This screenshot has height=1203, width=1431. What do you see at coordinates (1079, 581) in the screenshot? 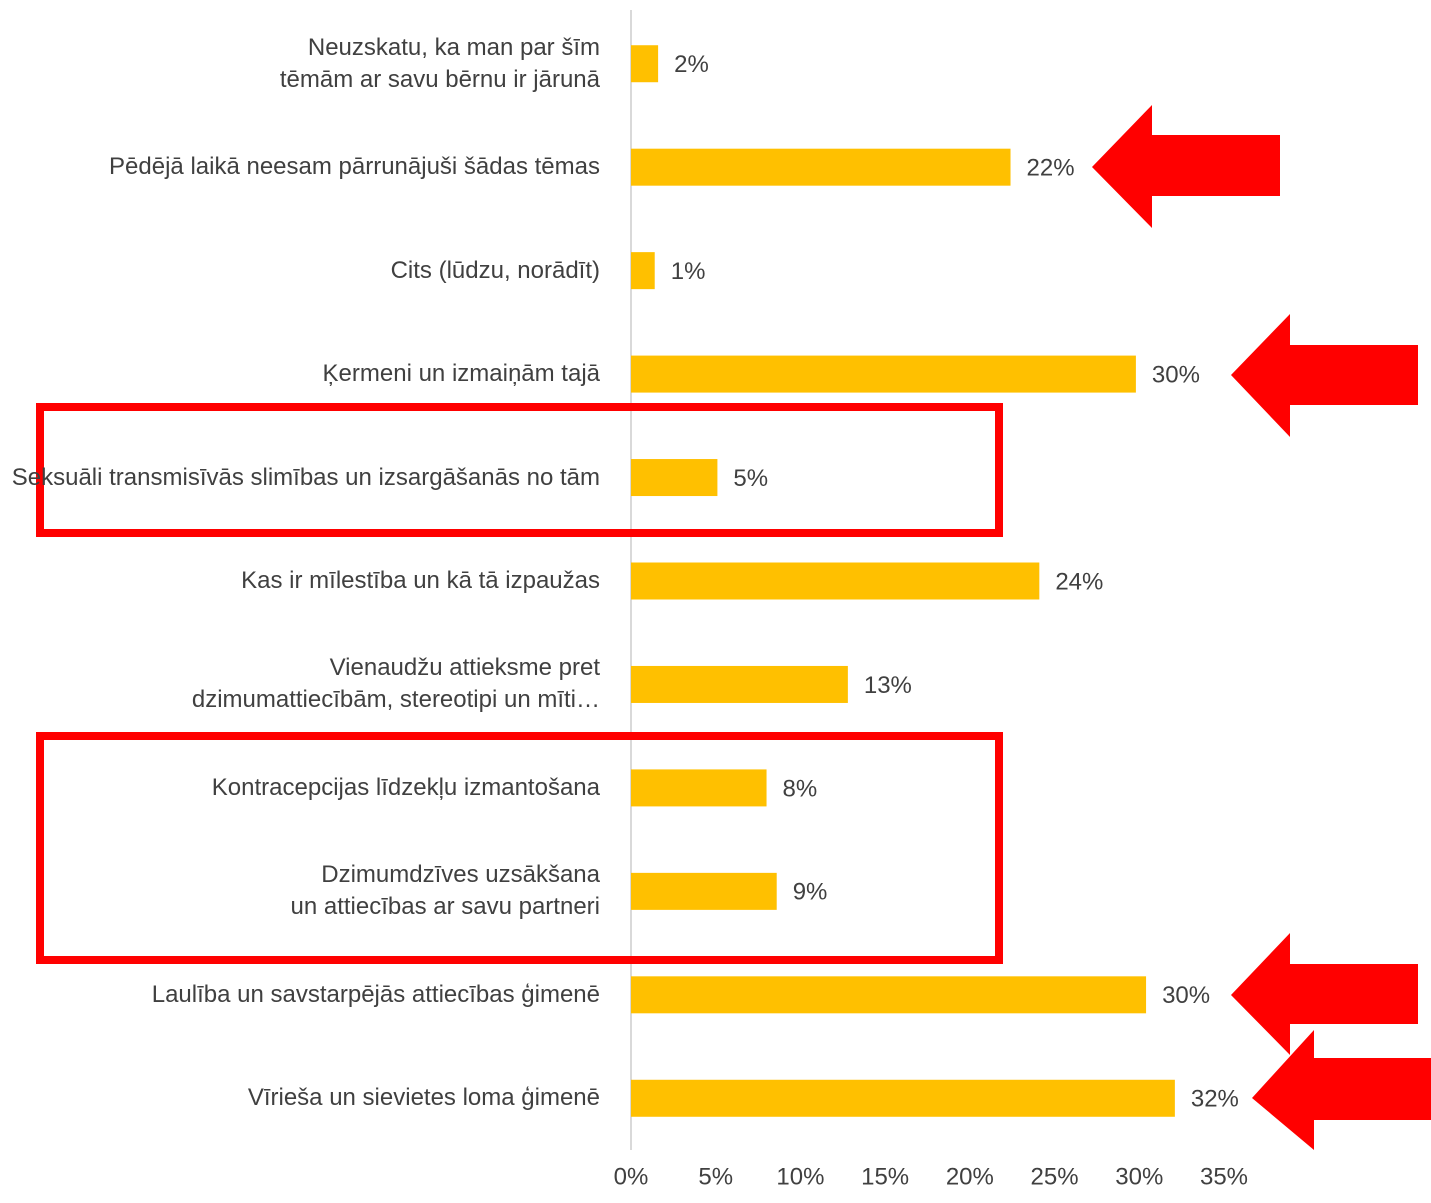
I see `data-label: 24%` at bounding box center [1079, 581].